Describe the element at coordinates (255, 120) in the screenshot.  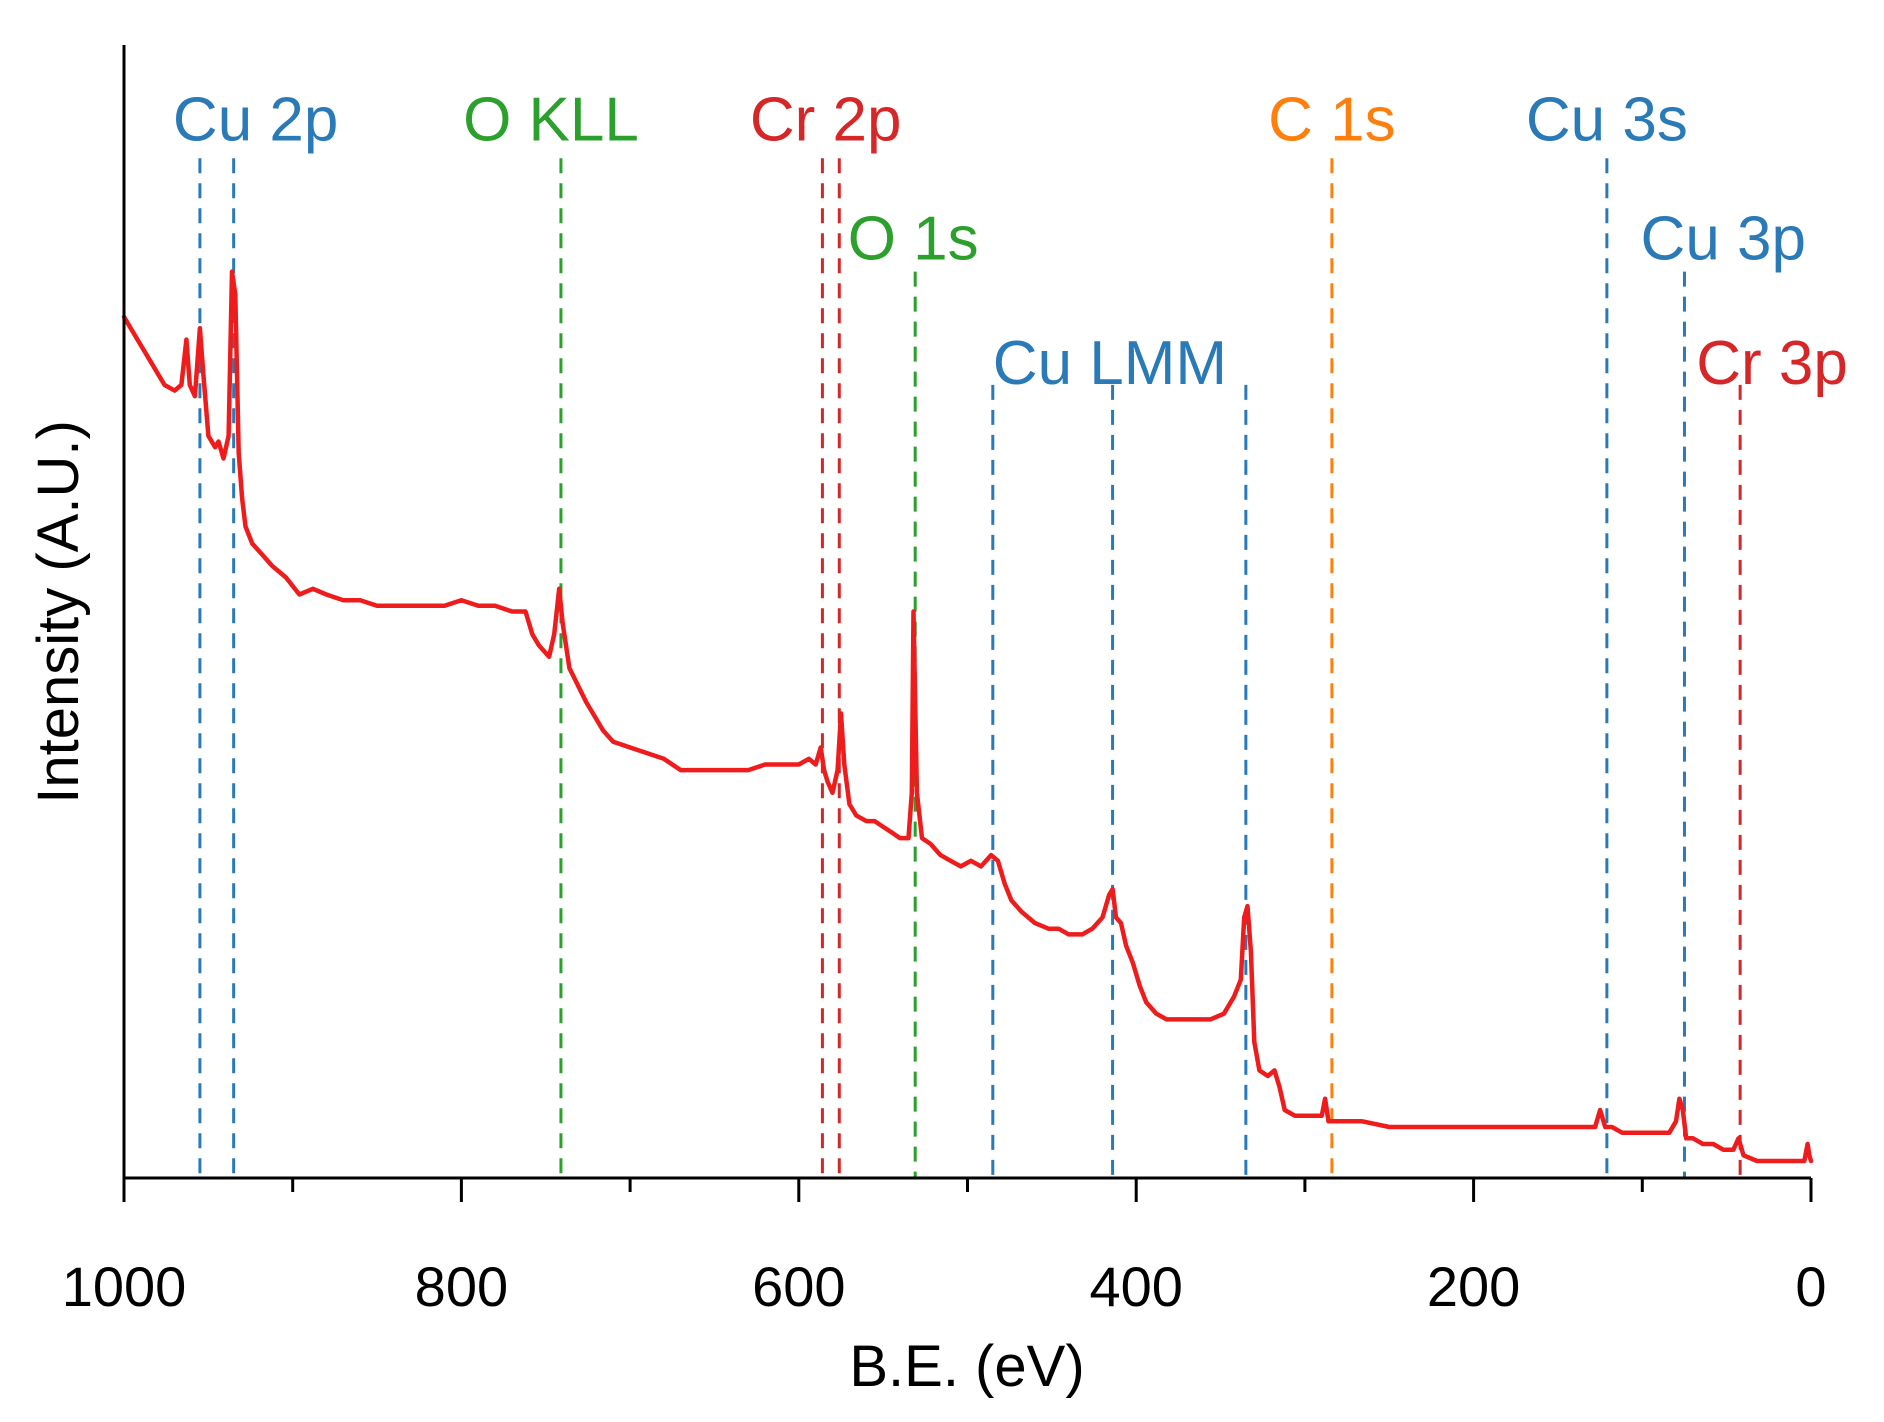
I see `peak-label-cu-2p: Cu 2p` at that location.